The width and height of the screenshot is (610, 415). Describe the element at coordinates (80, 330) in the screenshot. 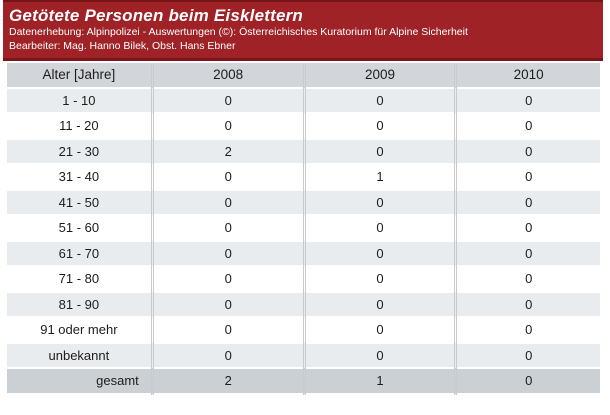

I see `age-range-cell: 91 oder mehr` at that location.